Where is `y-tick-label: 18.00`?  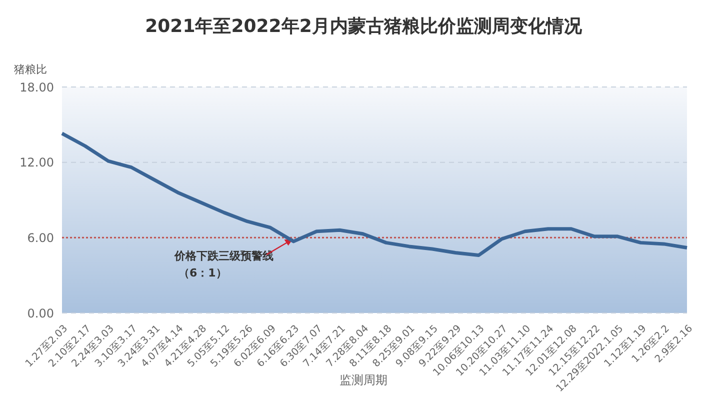
y-tick-label: 18.00 is located at coordinates (37, 87).